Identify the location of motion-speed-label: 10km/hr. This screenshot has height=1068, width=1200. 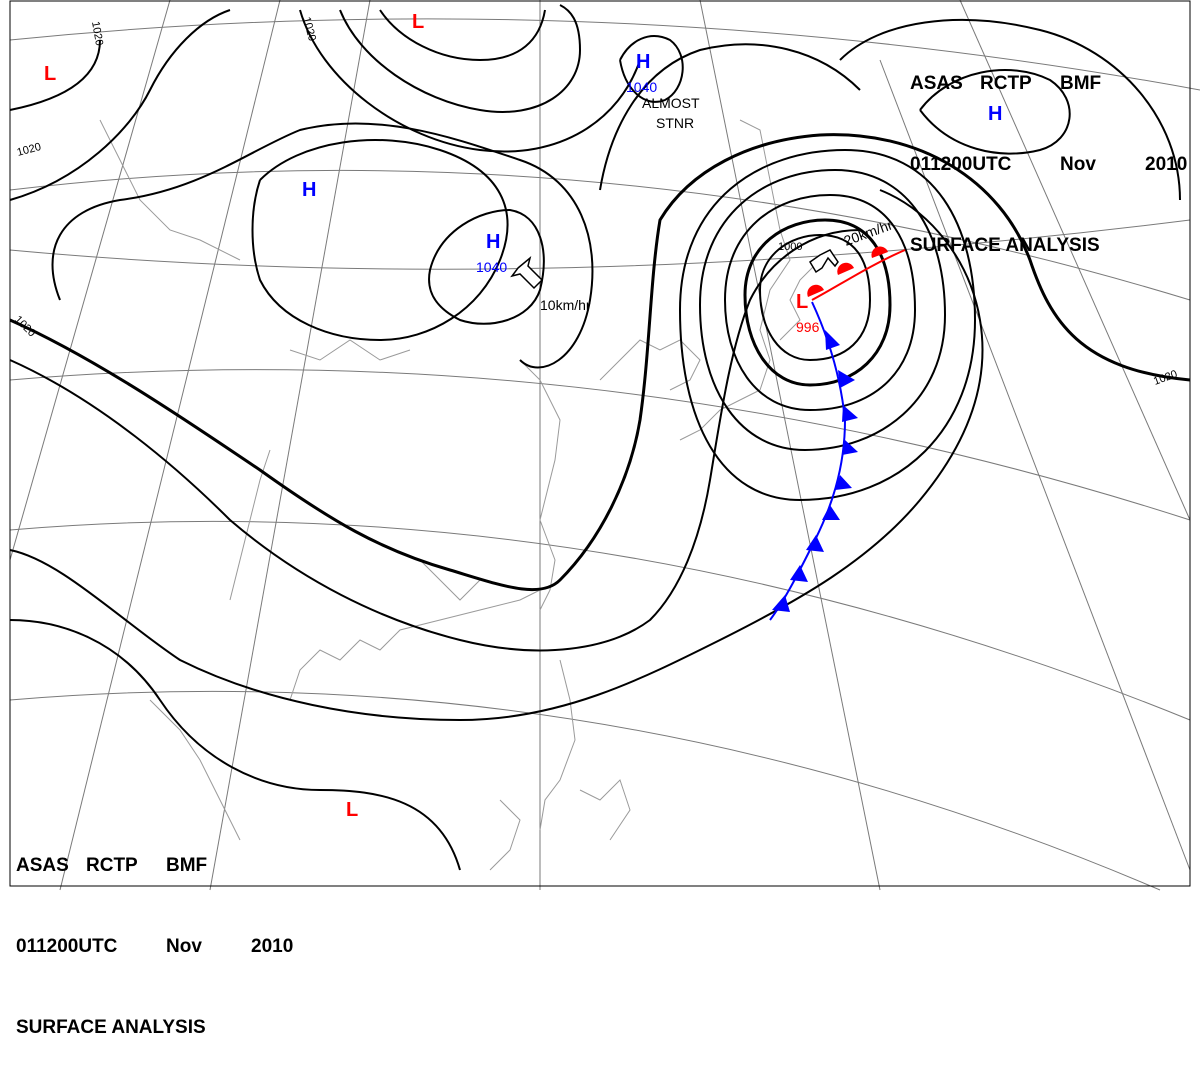
(565, 305).